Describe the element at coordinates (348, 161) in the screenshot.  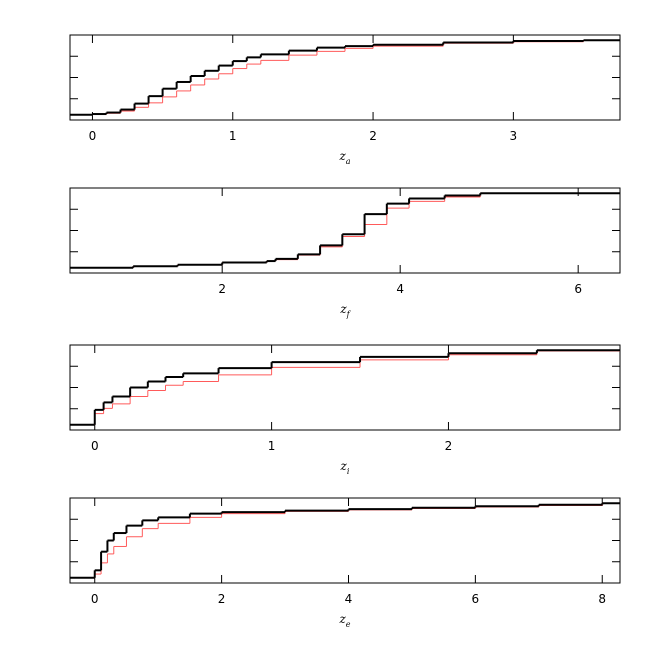
I see `x-axis-label-sub: a` at that location.